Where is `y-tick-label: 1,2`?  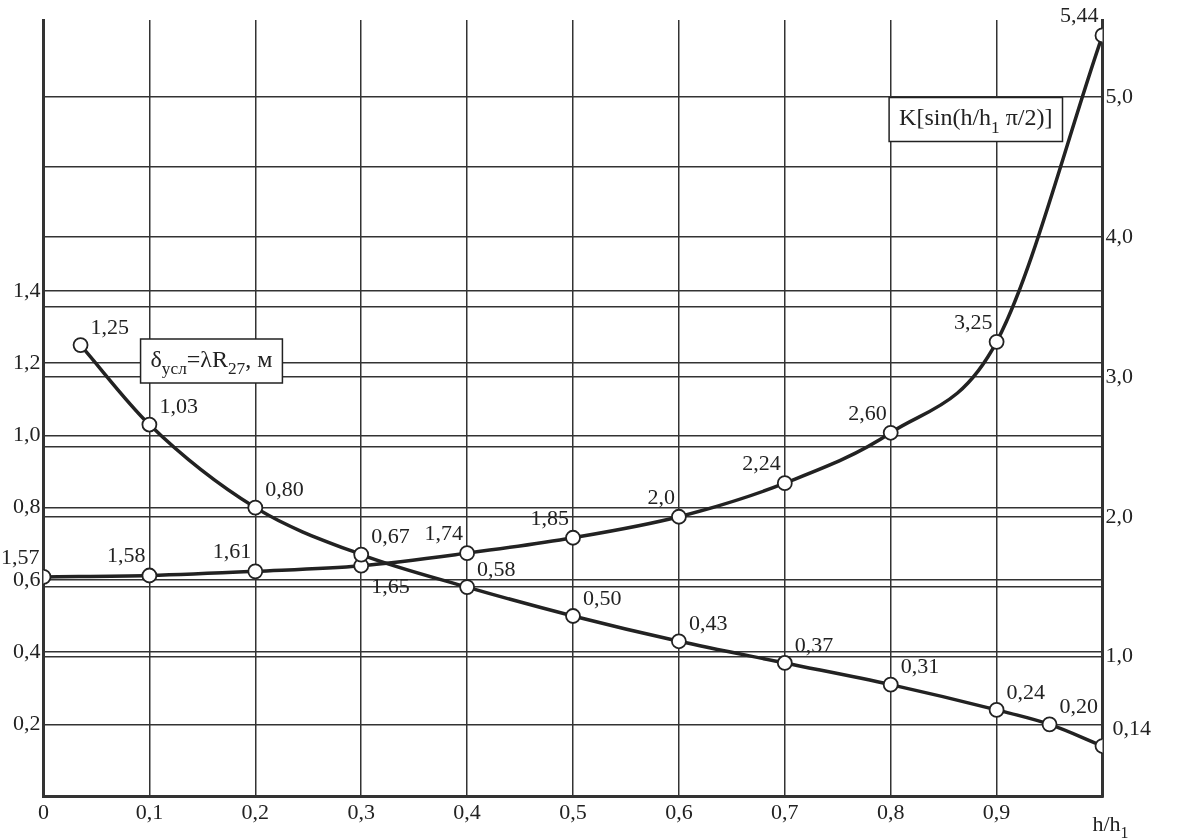
y-tick-label: 1,2 is located at coordinates (27, 361).